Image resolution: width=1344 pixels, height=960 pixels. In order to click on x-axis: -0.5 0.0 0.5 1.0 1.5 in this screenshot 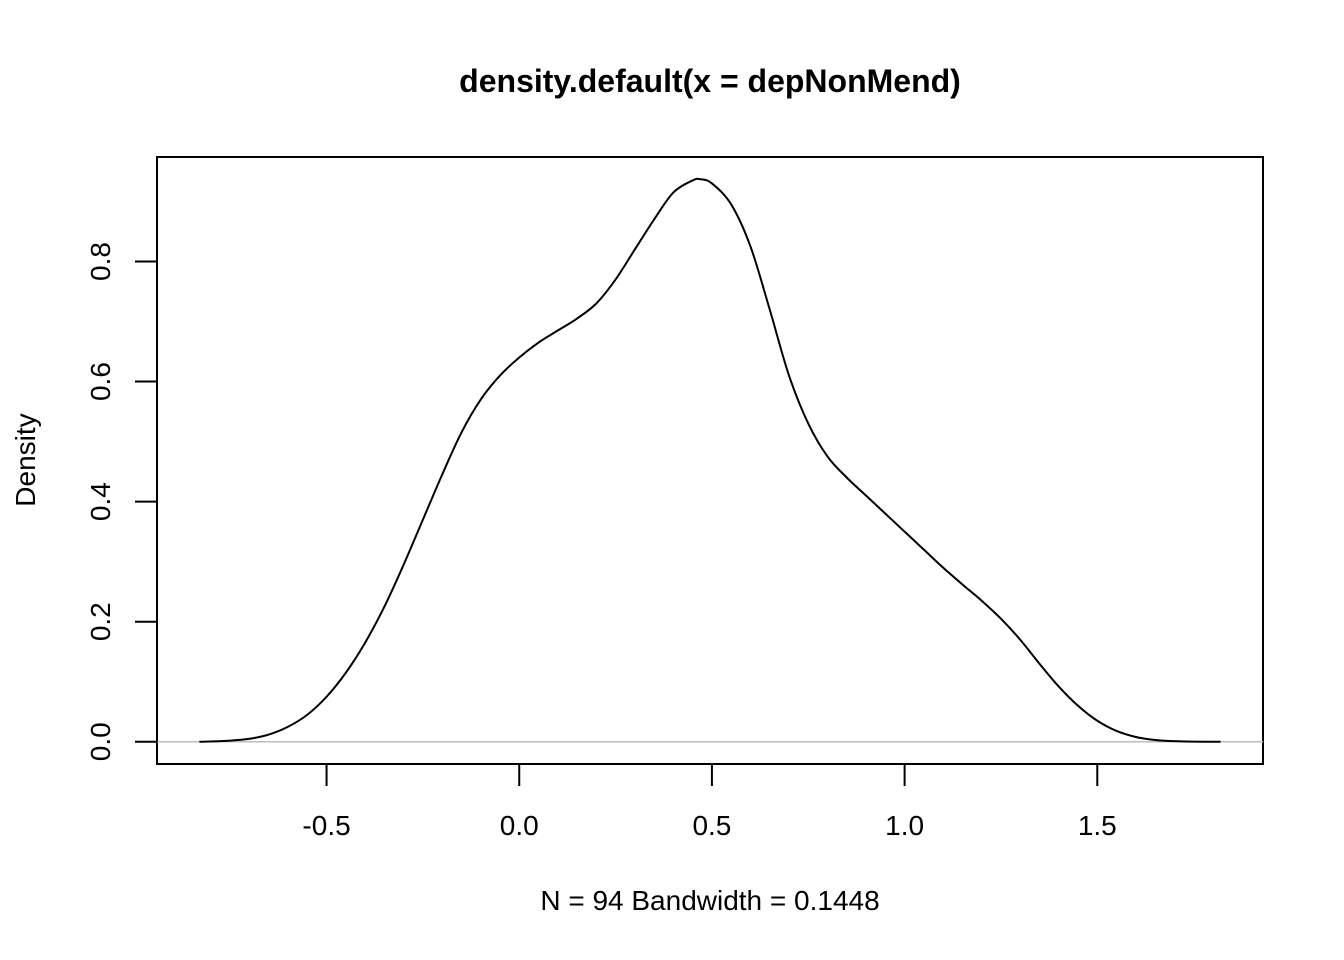, I will do `click(709, 802)`.